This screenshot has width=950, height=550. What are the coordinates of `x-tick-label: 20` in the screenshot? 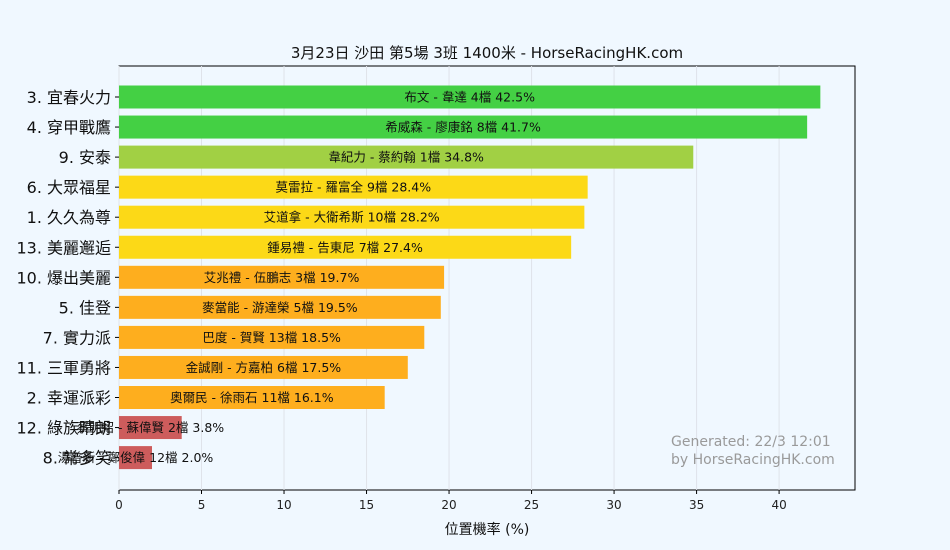 It's located at (448, 505).